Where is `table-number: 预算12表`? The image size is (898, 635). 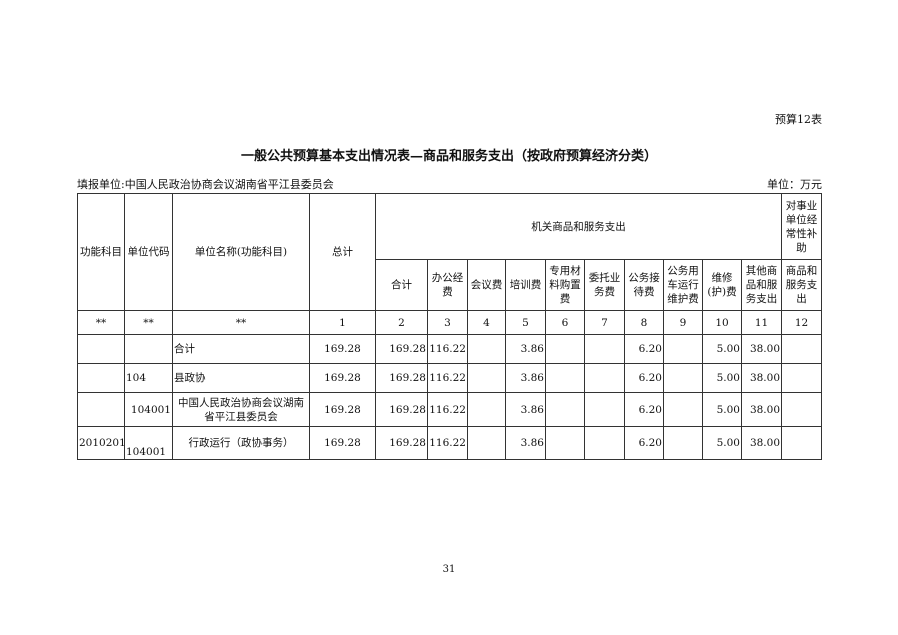
table-number: 预算12表 is located at coordinates (798, 119).